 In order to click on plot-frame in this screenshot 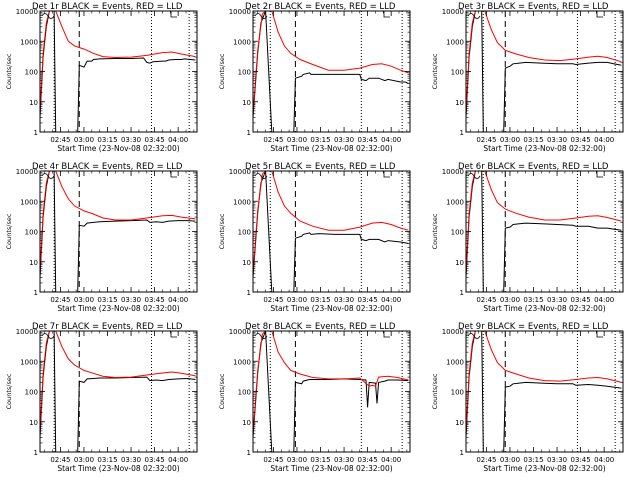, I will do `click(544, 71)`.